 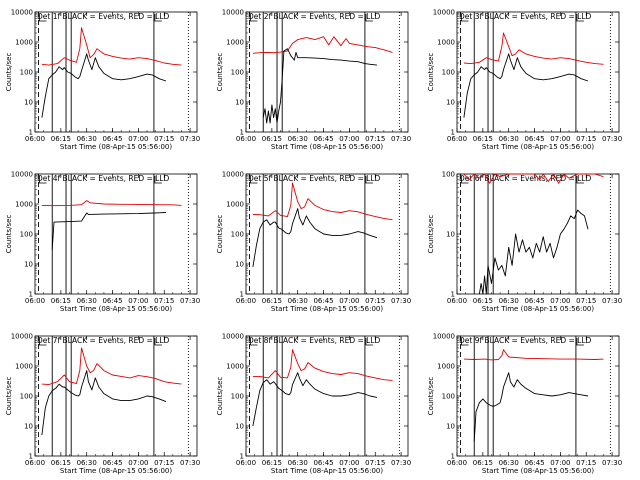 What do you see at coordinates (314, 340) in the screenshot?
I see `panel-title: Det 8f BLACK = Events, RED = LLD` at bounding box center [314, 340].